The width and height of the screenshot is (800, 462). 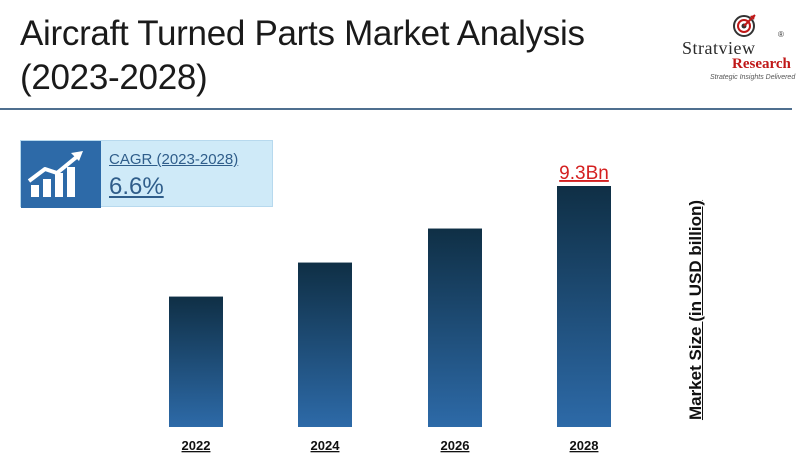 I want to click on growth-chart-icon, so click(x=55, y=174).